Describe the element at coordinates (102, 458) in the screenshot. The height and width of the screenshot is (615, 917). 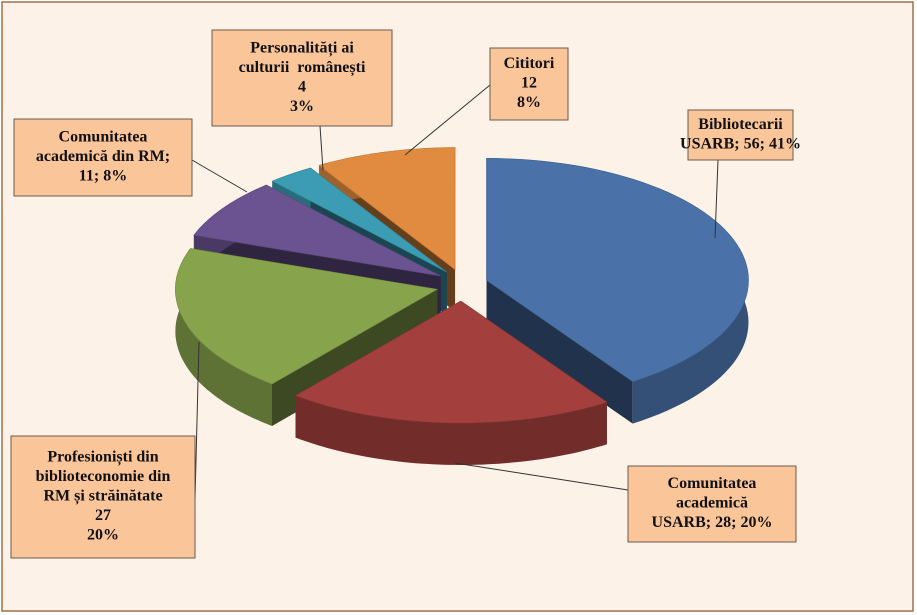
I see `data-label: Profesioniști din` at that location.